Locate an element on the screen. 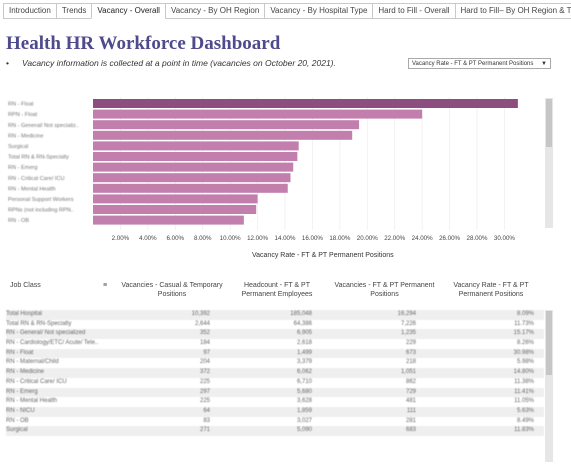 The image size is (571, 464). table-row: RN - Mental Health 225 3,628 481 11.05% is located at coordinates (275, 402).